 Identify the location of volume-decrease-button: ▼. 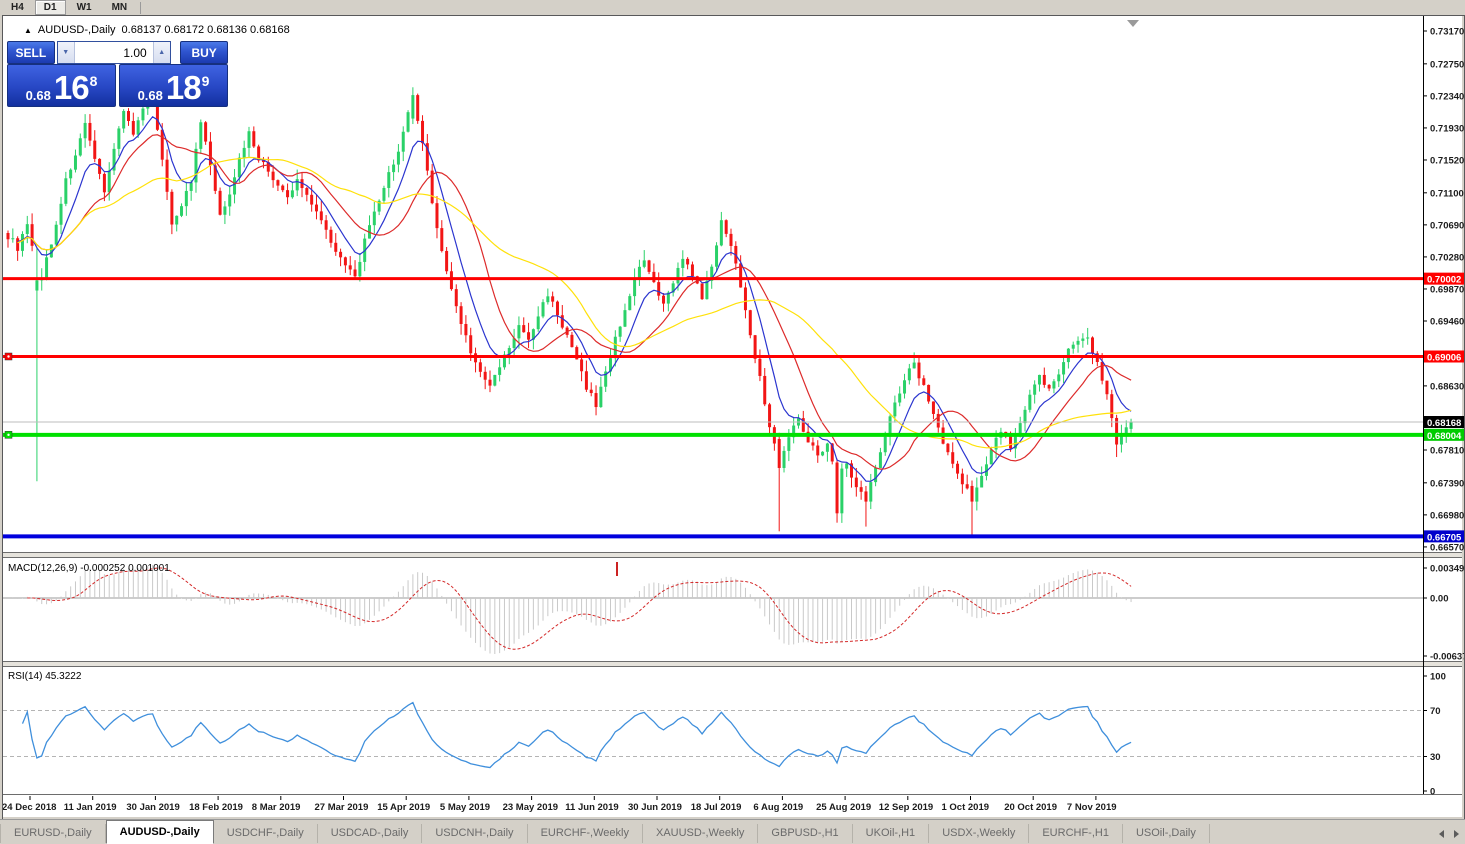
(66, 52).